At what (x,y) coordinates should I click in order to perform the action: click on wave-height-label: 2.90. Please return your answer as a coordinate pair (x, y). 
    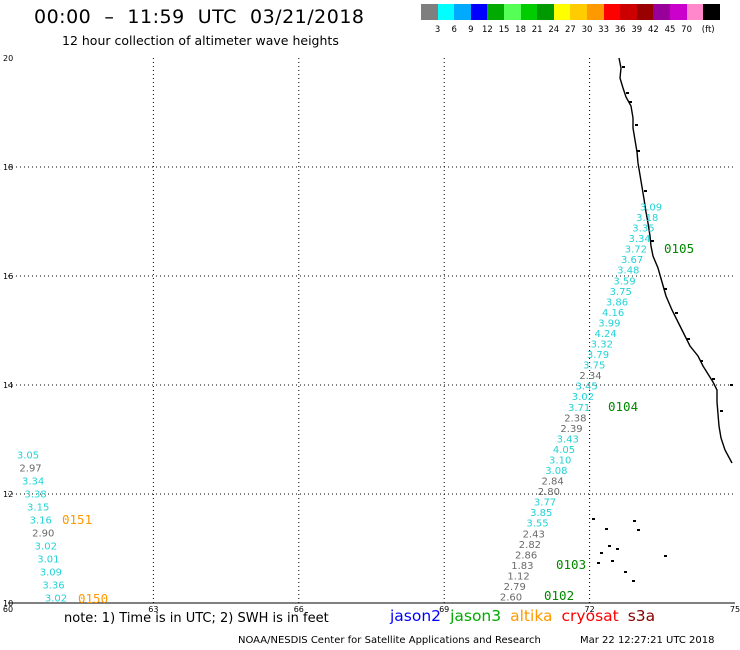
    Looking at the image, I should click on (43, 534).